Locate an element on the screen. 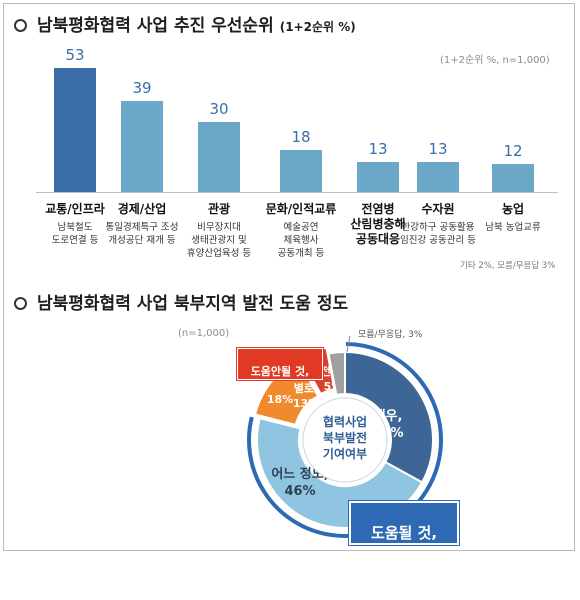 The width and height of the screenshot is (580, 600). center-label: 기여여부 is located at coordinates (345, 453).